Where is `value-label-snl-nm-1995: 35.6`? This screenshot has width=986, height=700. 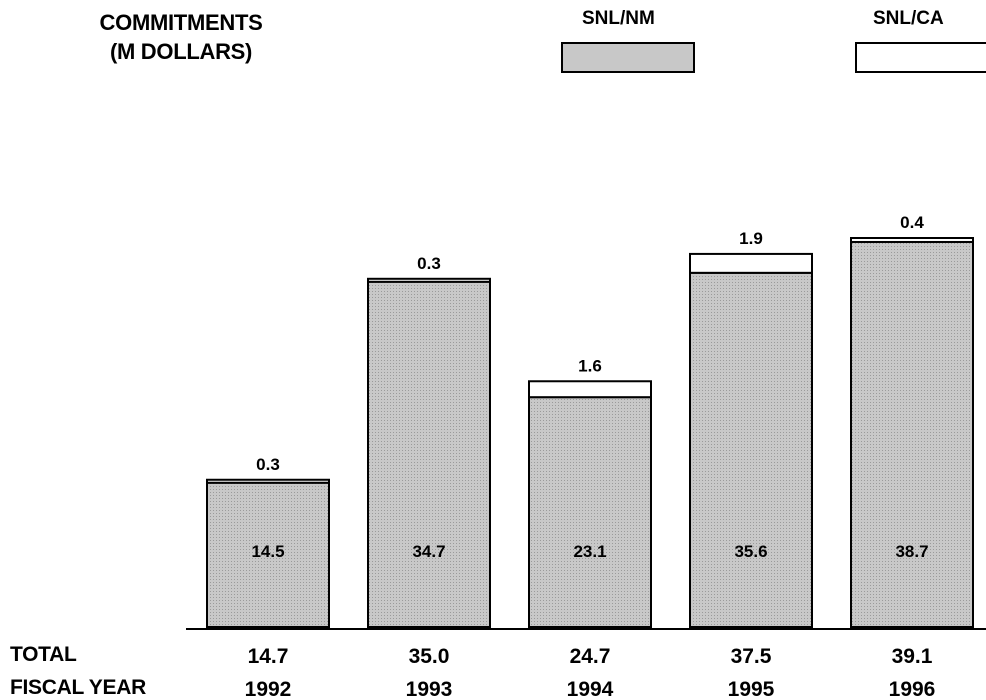 value-label-snl-nm-1995: 35.6 is located at coordinates (750, 551).